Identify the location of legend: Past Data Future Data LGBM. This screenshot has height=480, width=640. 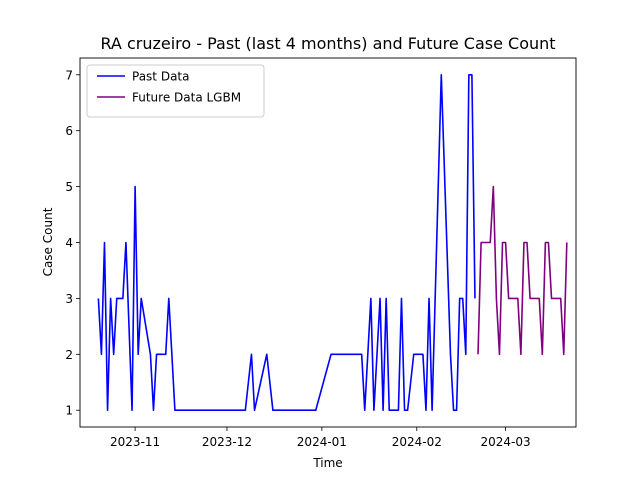
(175, 91).